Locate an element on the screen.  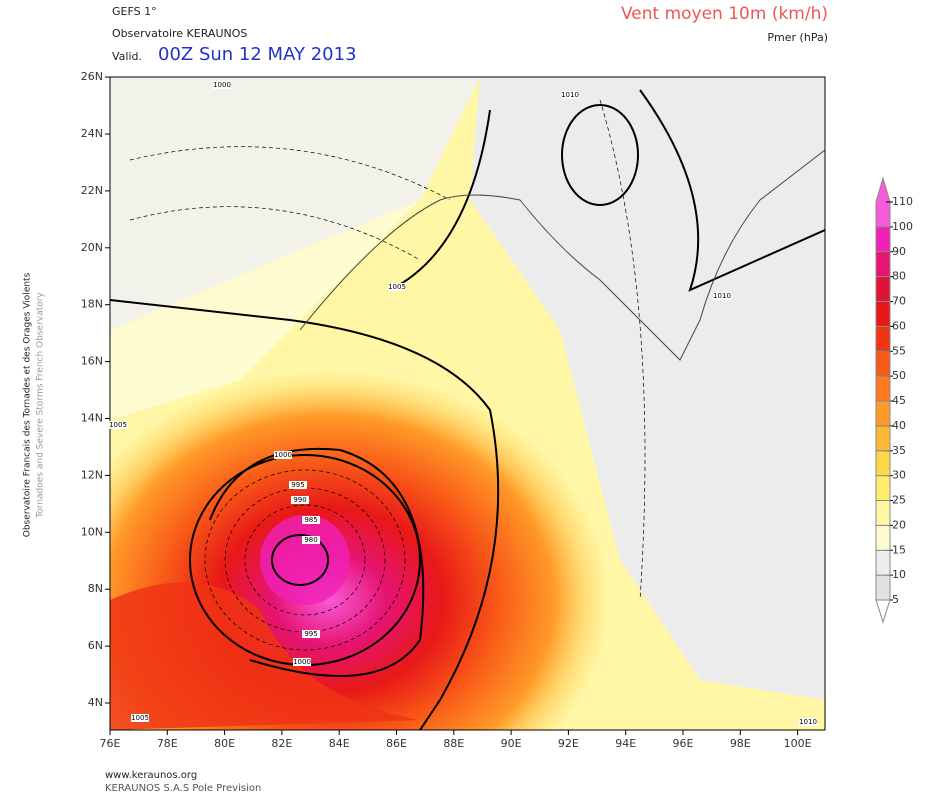
isobar-label: 980 is located at coordinates (310, 540).